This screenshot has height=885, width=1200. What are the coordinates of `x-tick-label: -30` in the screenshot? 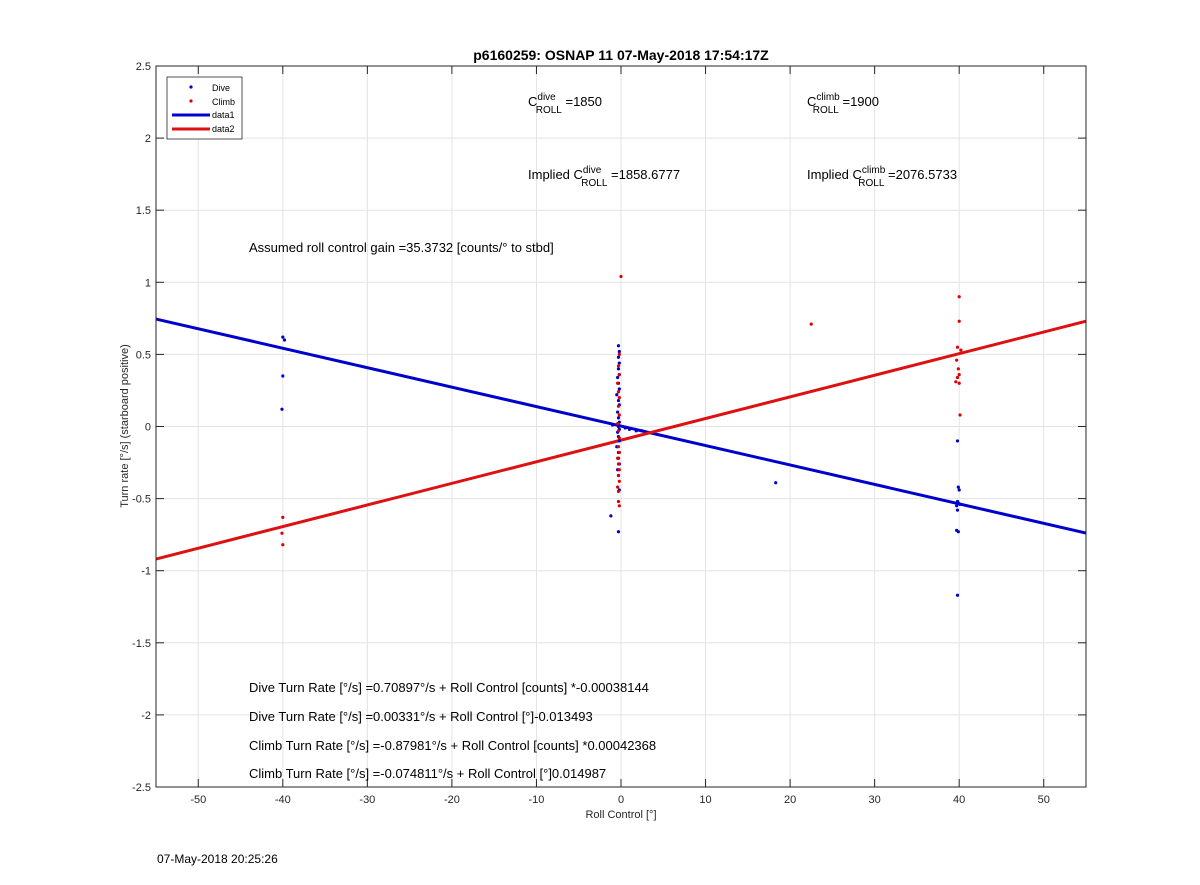 It's located at (367, 800).